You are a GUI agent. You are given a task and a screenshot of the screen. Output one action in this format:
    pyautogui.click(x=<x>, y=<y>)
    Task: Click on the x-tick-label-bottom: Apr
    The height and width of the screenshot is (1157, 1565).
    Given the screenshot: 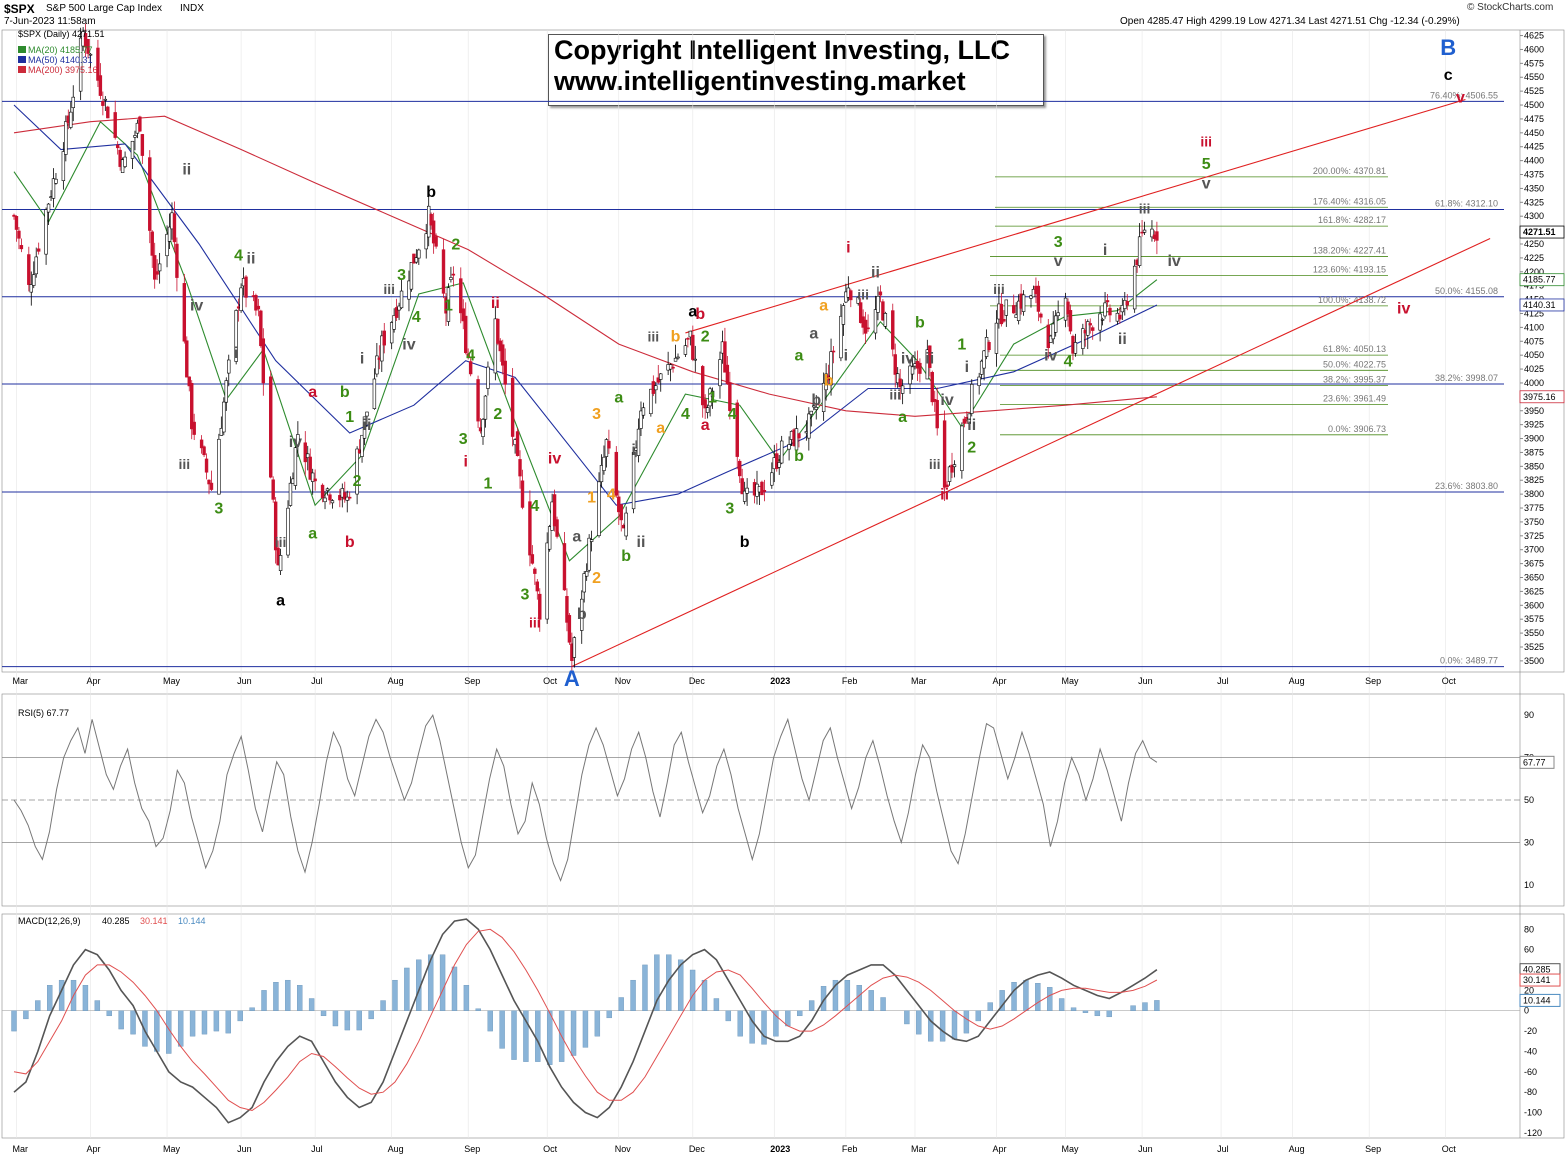 What is the action you would take?
    pyautogui.click(x=999, y=1149)
    